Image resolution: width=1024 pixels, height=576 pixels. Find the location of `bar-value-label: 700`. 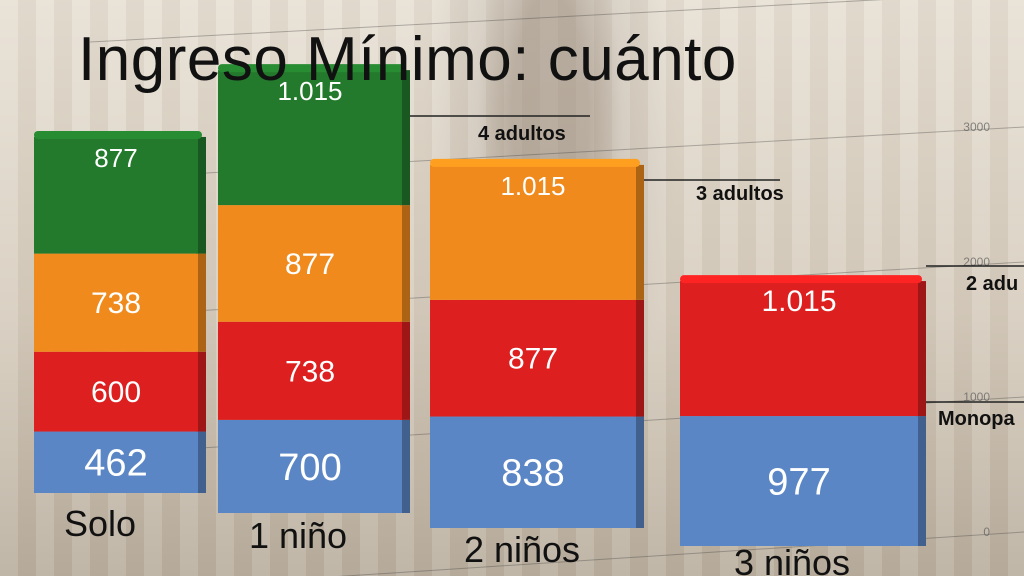

bar-value-label: 700 is located at coordinates (309, 468).